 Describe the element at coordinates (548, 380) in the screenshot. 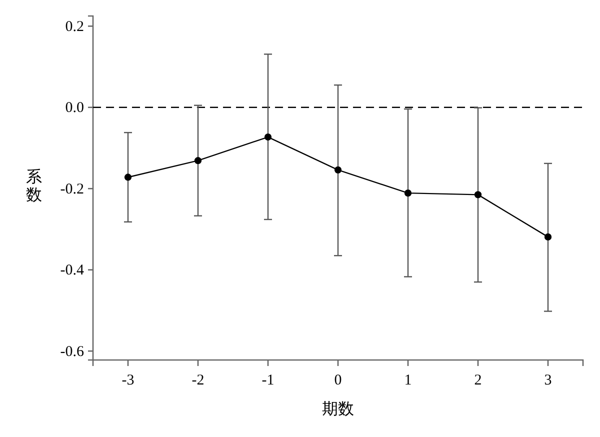

I see `x-tick-label: 3` at that location.